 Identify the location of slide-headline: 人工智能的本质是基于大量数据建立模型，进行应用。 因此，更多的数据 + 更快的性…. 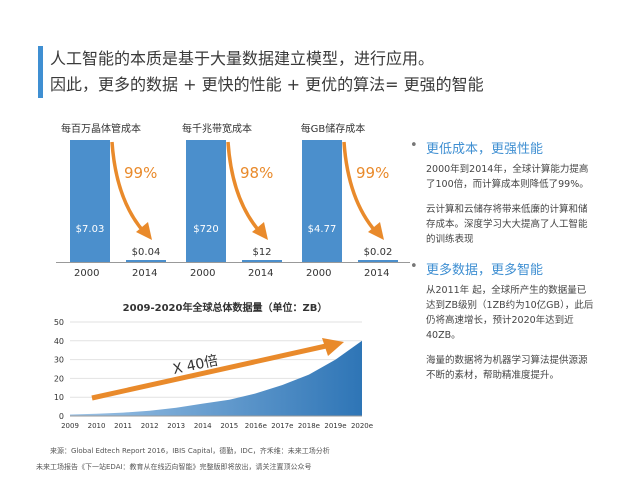
(267, 72).